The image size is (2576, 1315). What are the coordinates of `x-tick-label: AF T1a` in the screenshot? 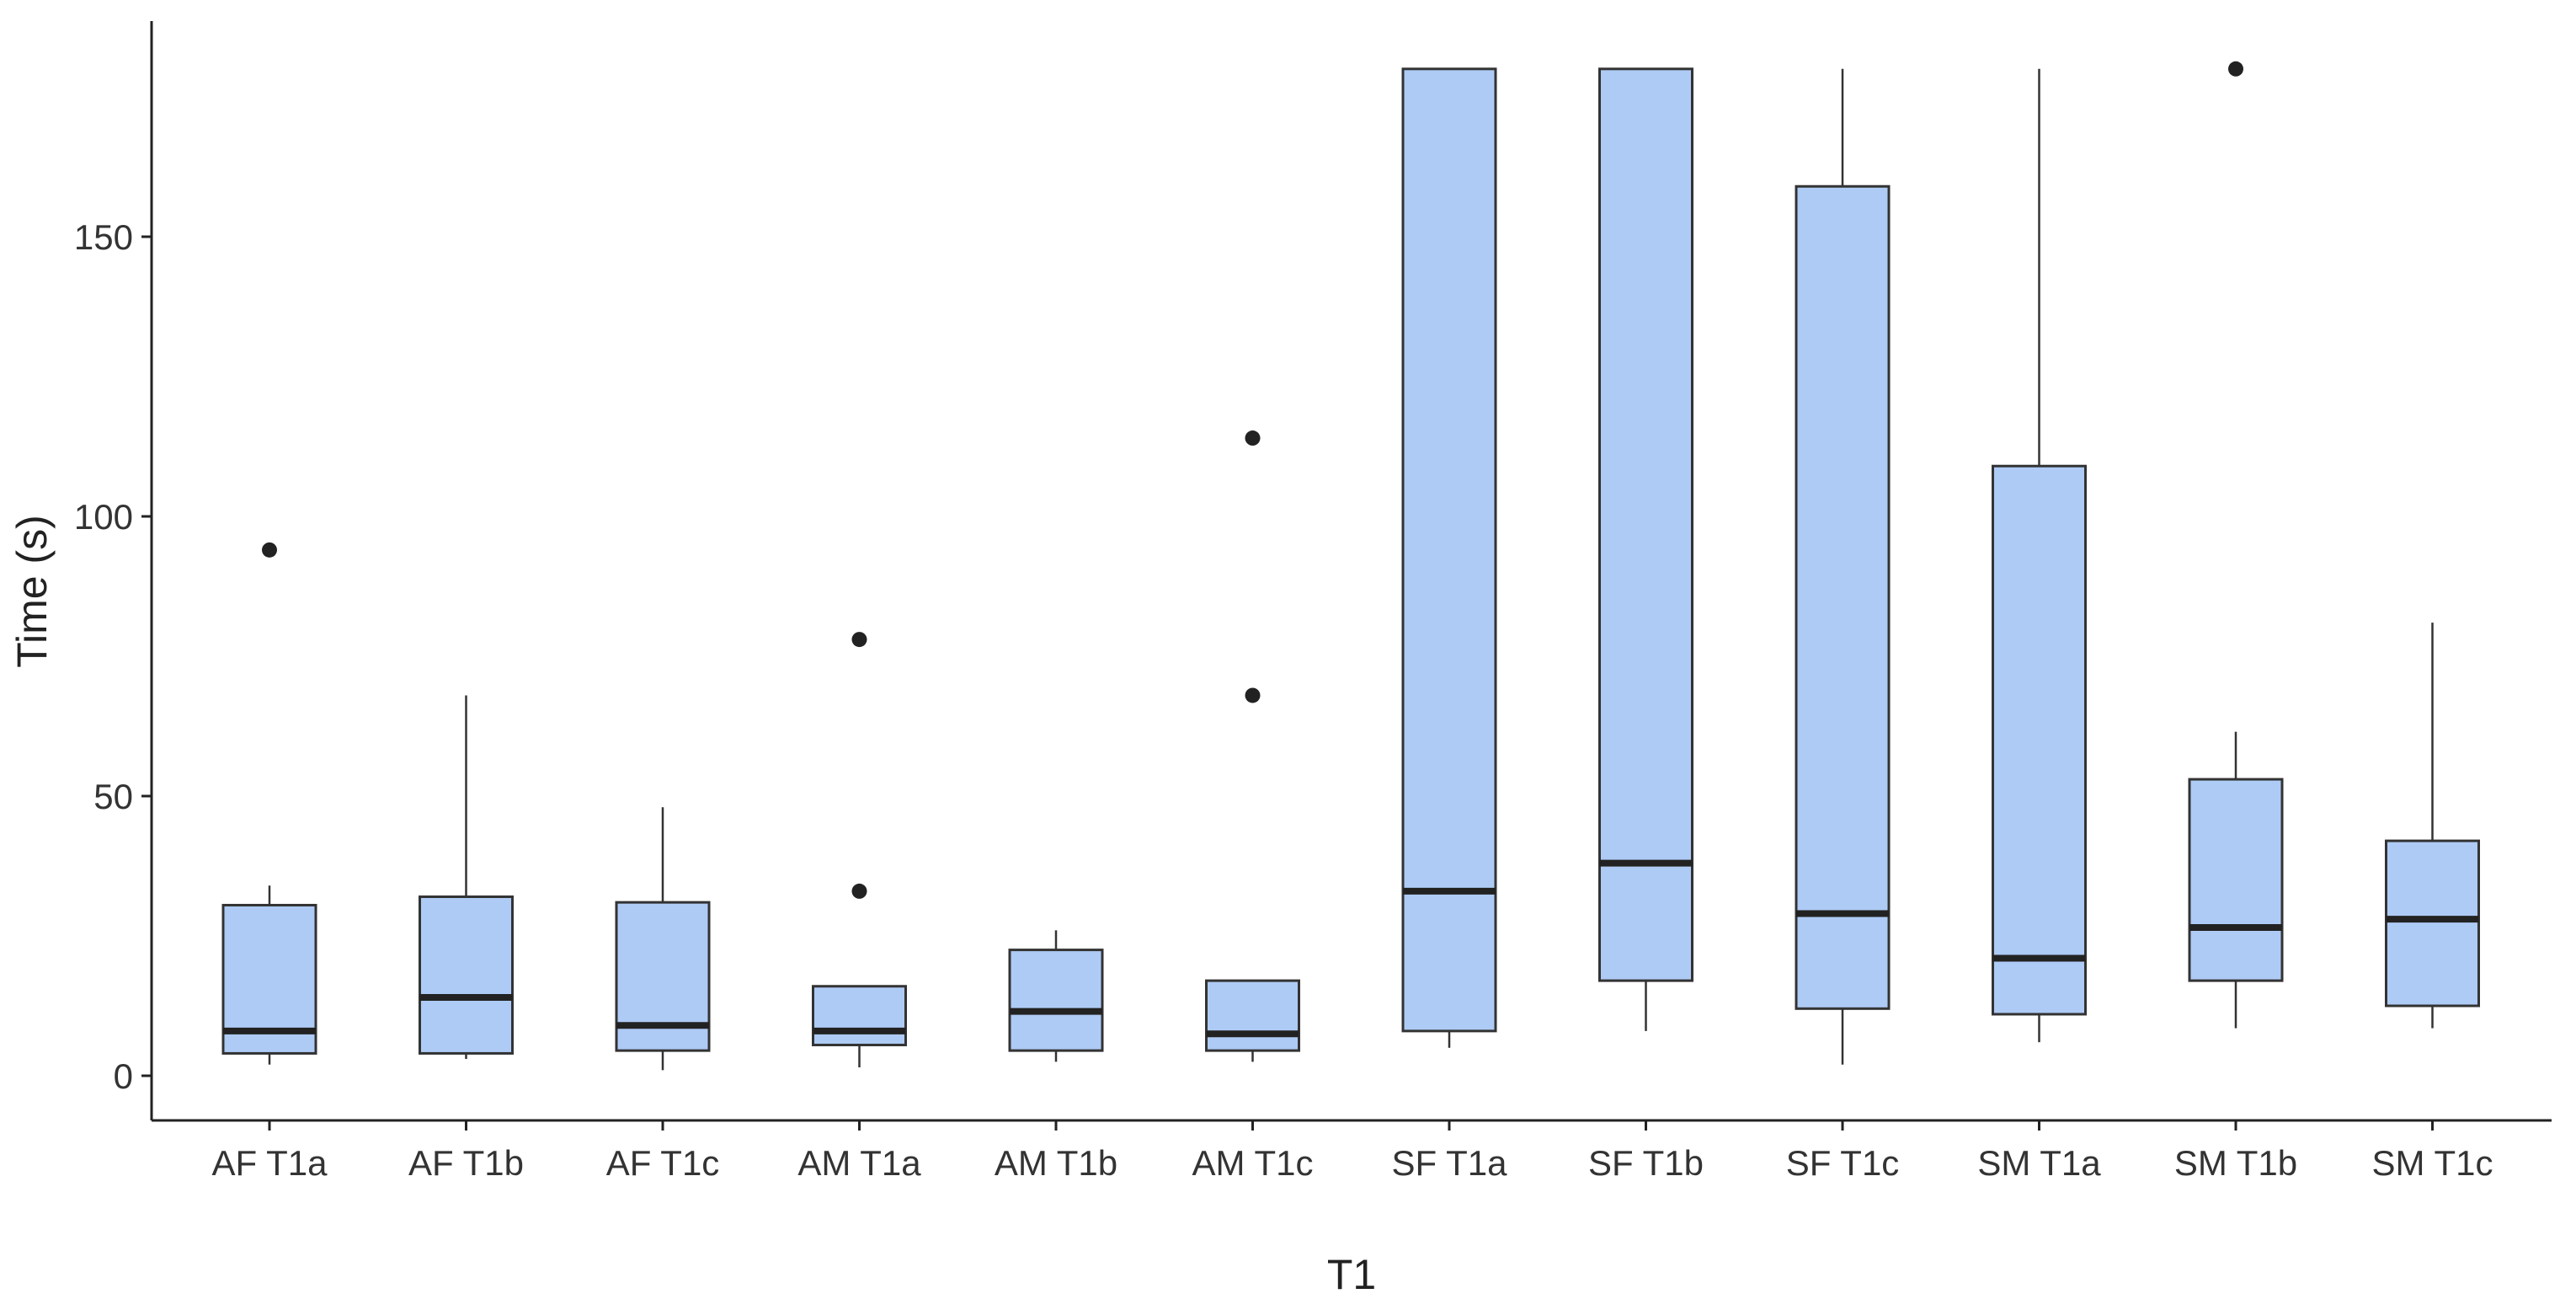 It's located at (270, 1163).